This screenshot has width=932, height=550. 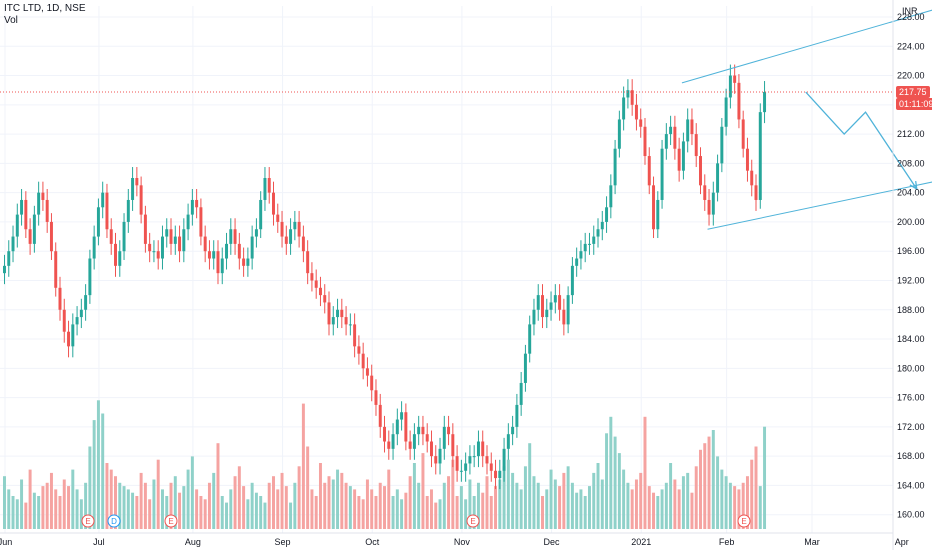 I want to click on price-tick-label: 160.00, so click(x=911, y=515).